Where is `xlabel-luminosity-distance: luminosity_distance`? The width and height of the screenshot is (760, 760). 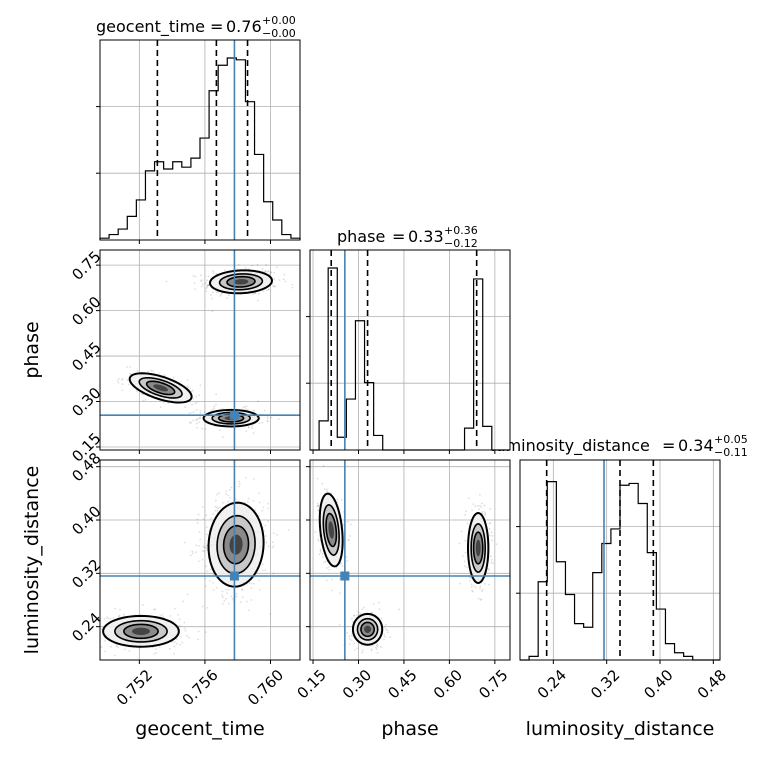
xlabel-luminosity-distance: luminosity_distance is located at coordinates (620, 729).